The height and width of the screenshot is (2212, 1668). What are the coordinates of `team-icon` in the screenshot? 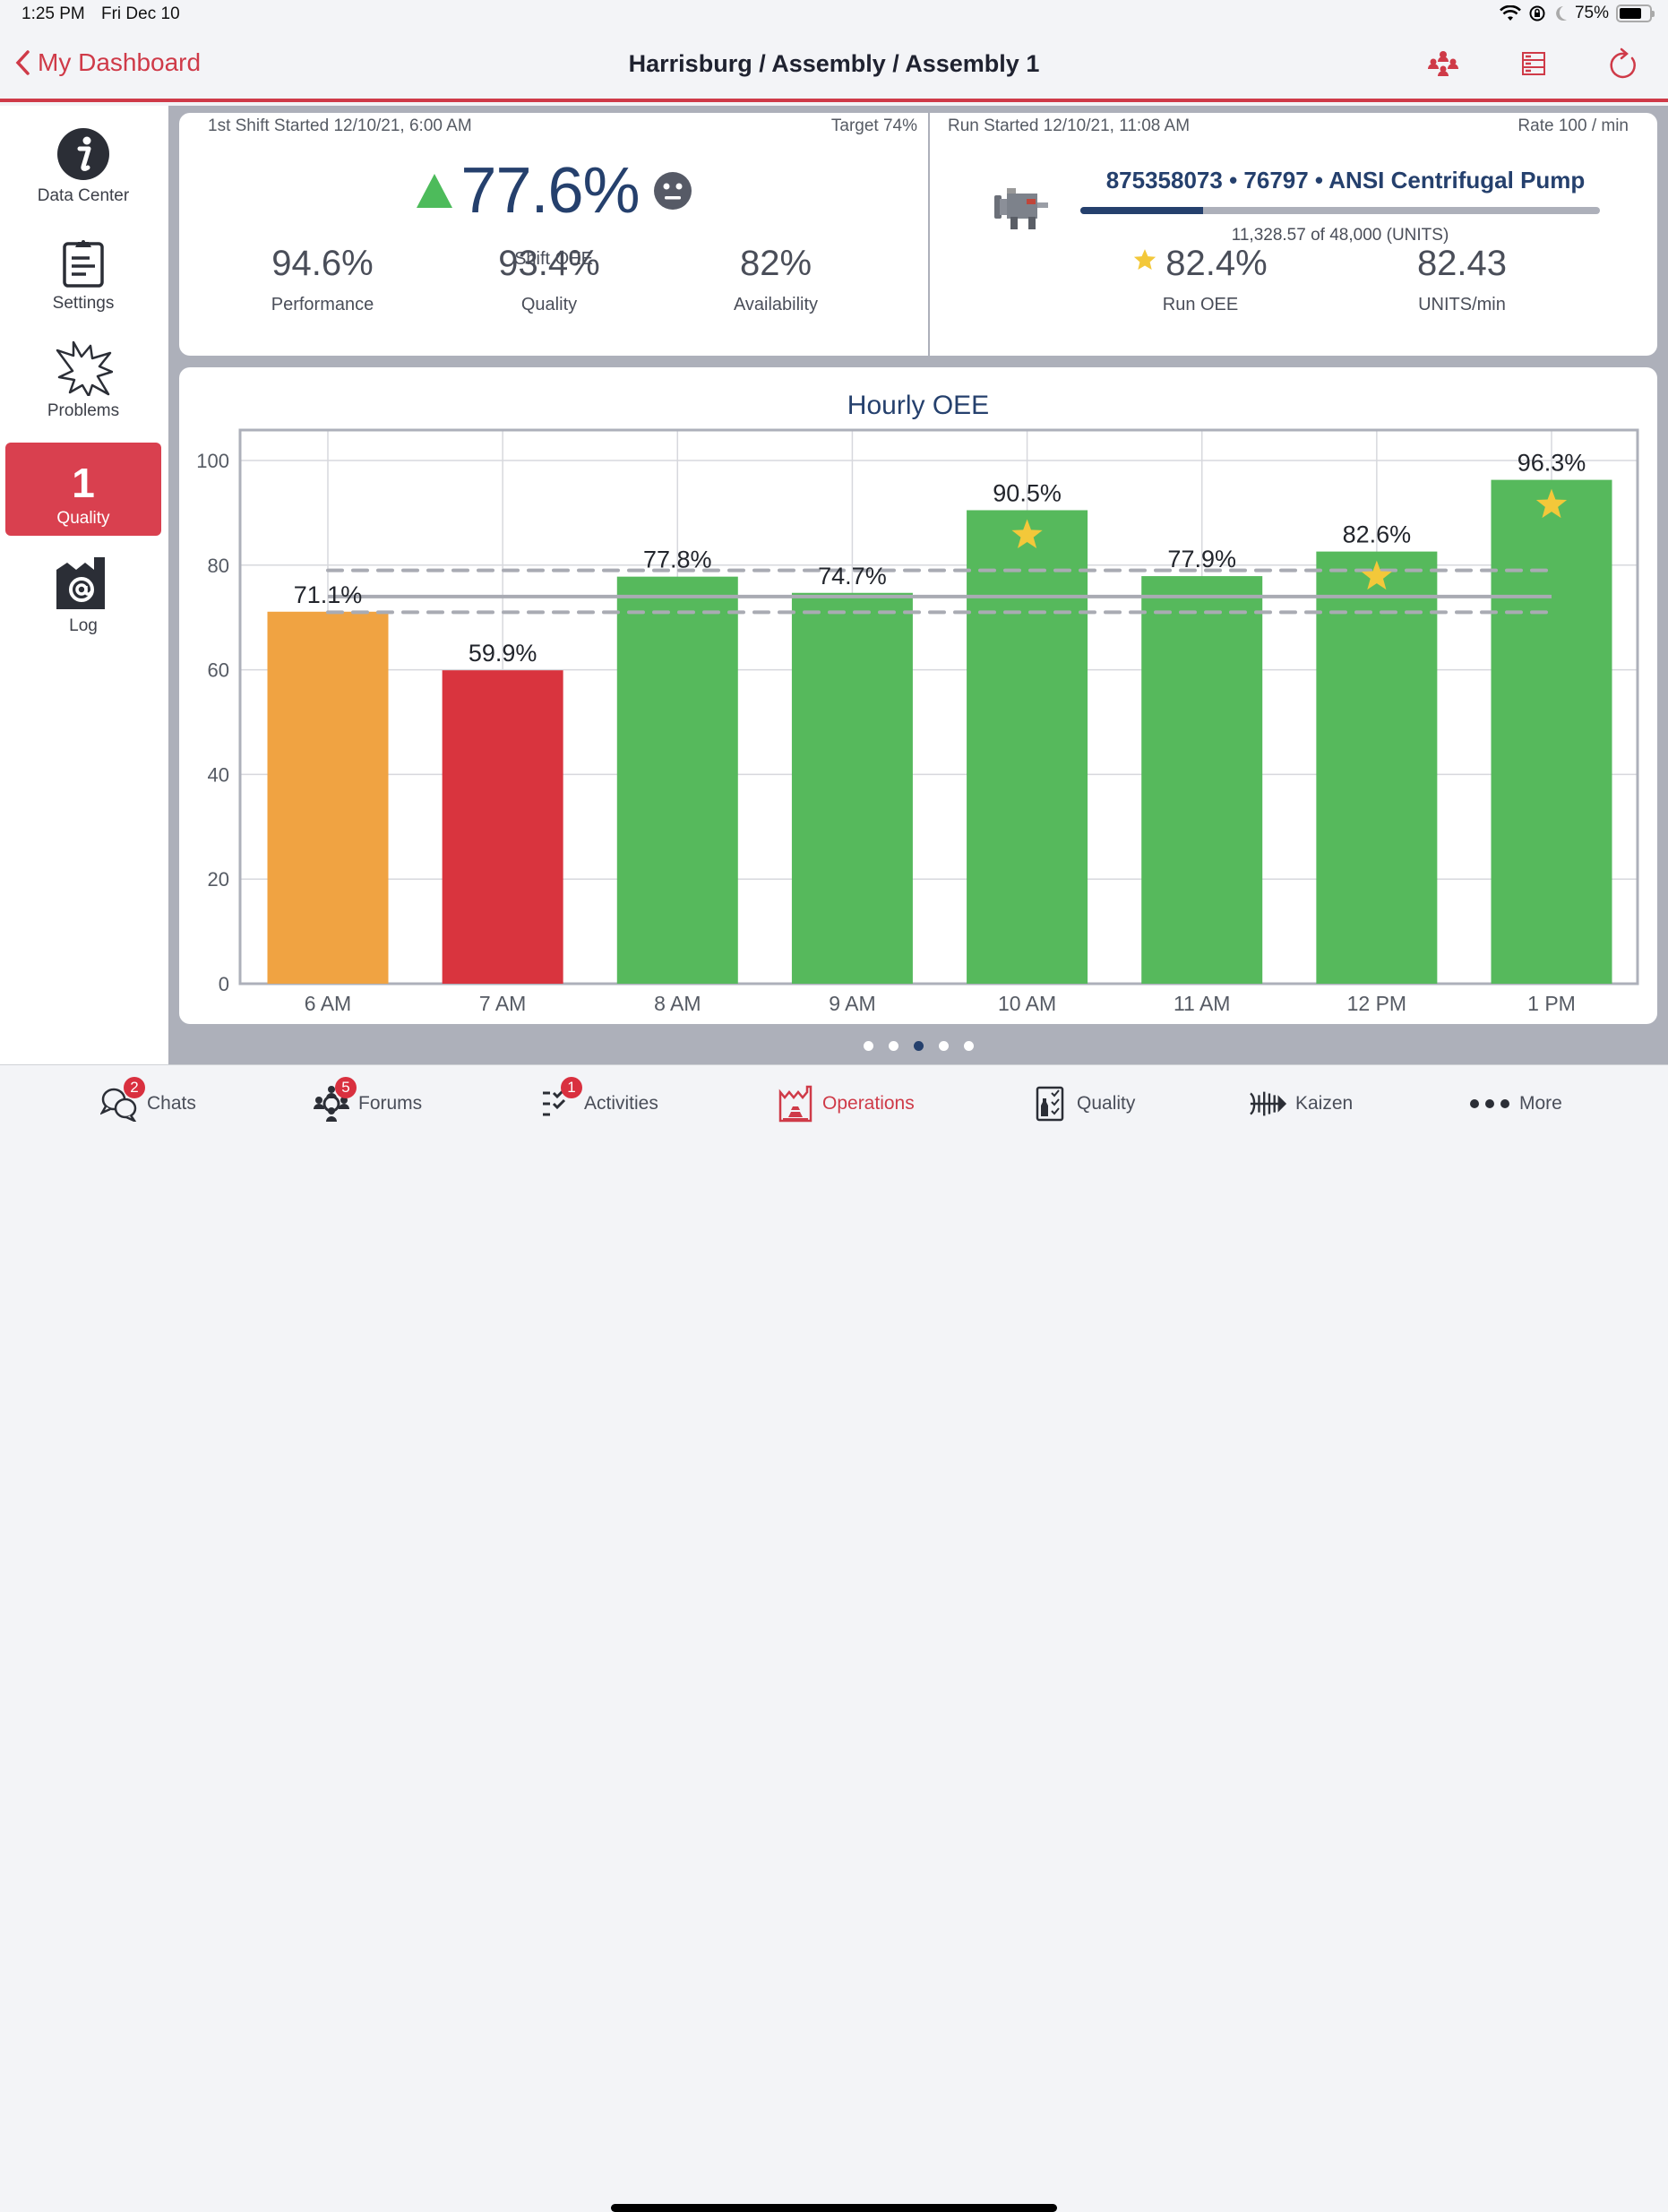 It's located at (1443, 64).